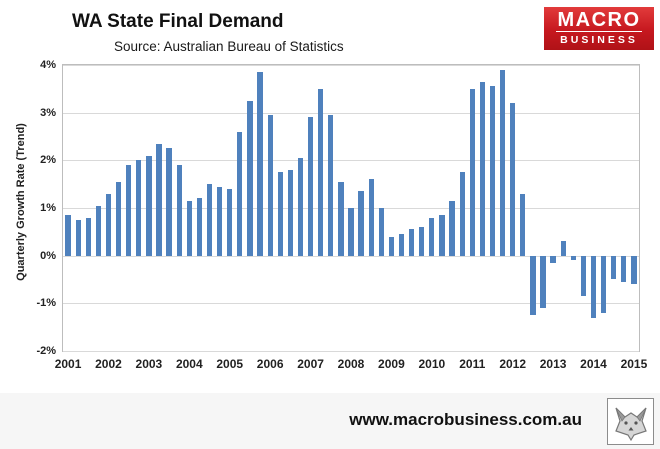 This screenshot has height=449, width=660. I want to click on y-axis-tick-label: -1%, so click(46, 303).